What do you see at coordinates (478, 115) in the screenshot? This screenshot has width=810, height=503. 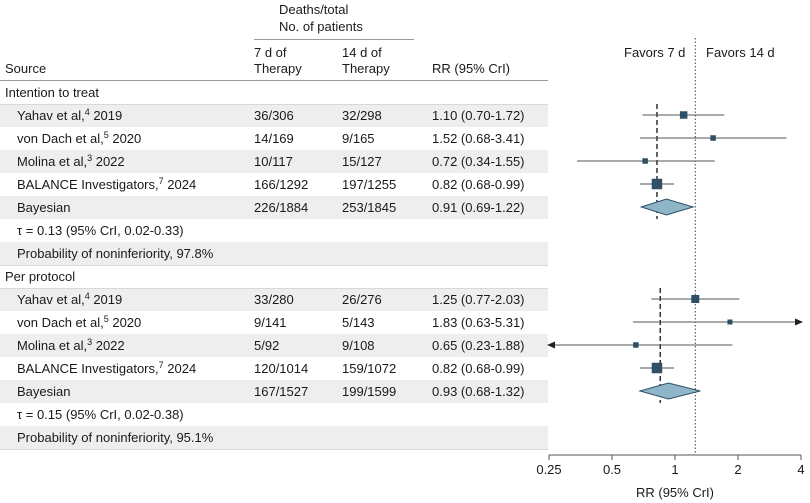 I see `rr-value: 1.10 (0.70-1.72)` at bounding box center [478, 115].